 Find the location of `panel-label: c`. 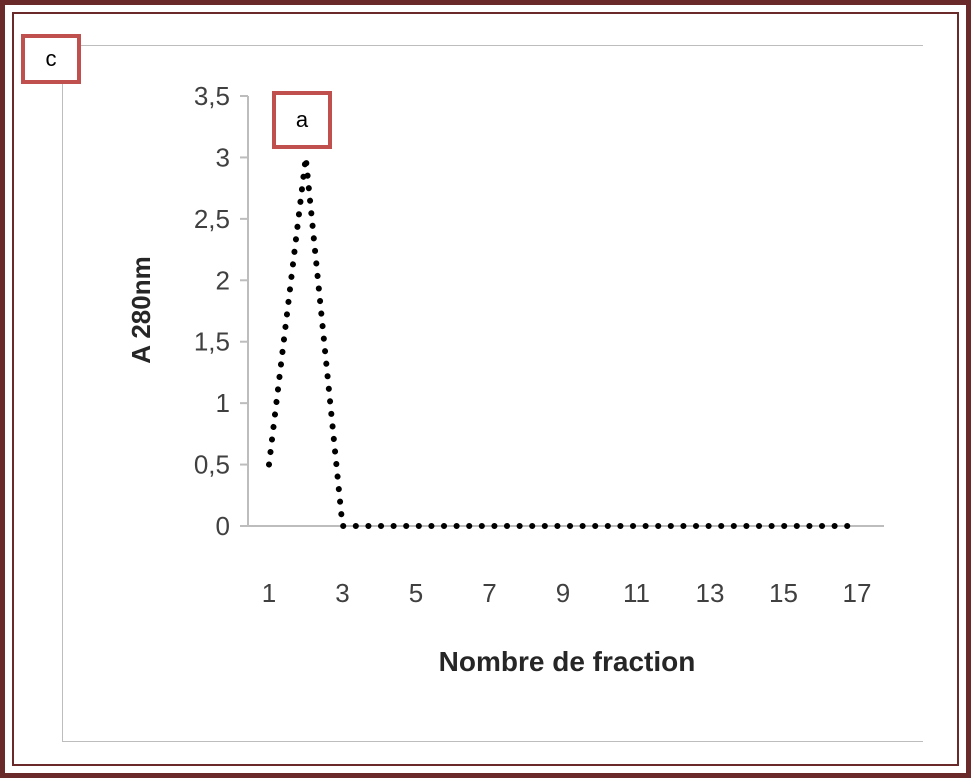

panel-label: c is located at coordinates (51, 58).